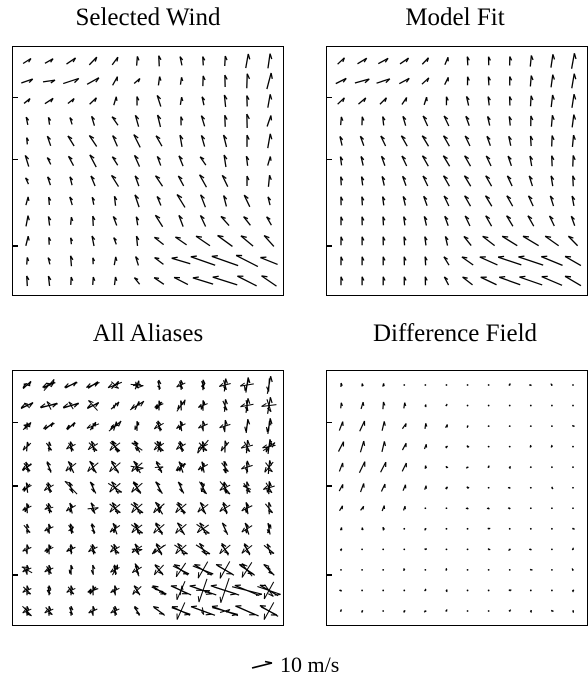 The height and width of the screenshot is (686, 588). What do you see at coordinates (148, 333) in the screenshot?
I see `panel-title-all-aliases: All Aliases` at bounding box center [148, 333].